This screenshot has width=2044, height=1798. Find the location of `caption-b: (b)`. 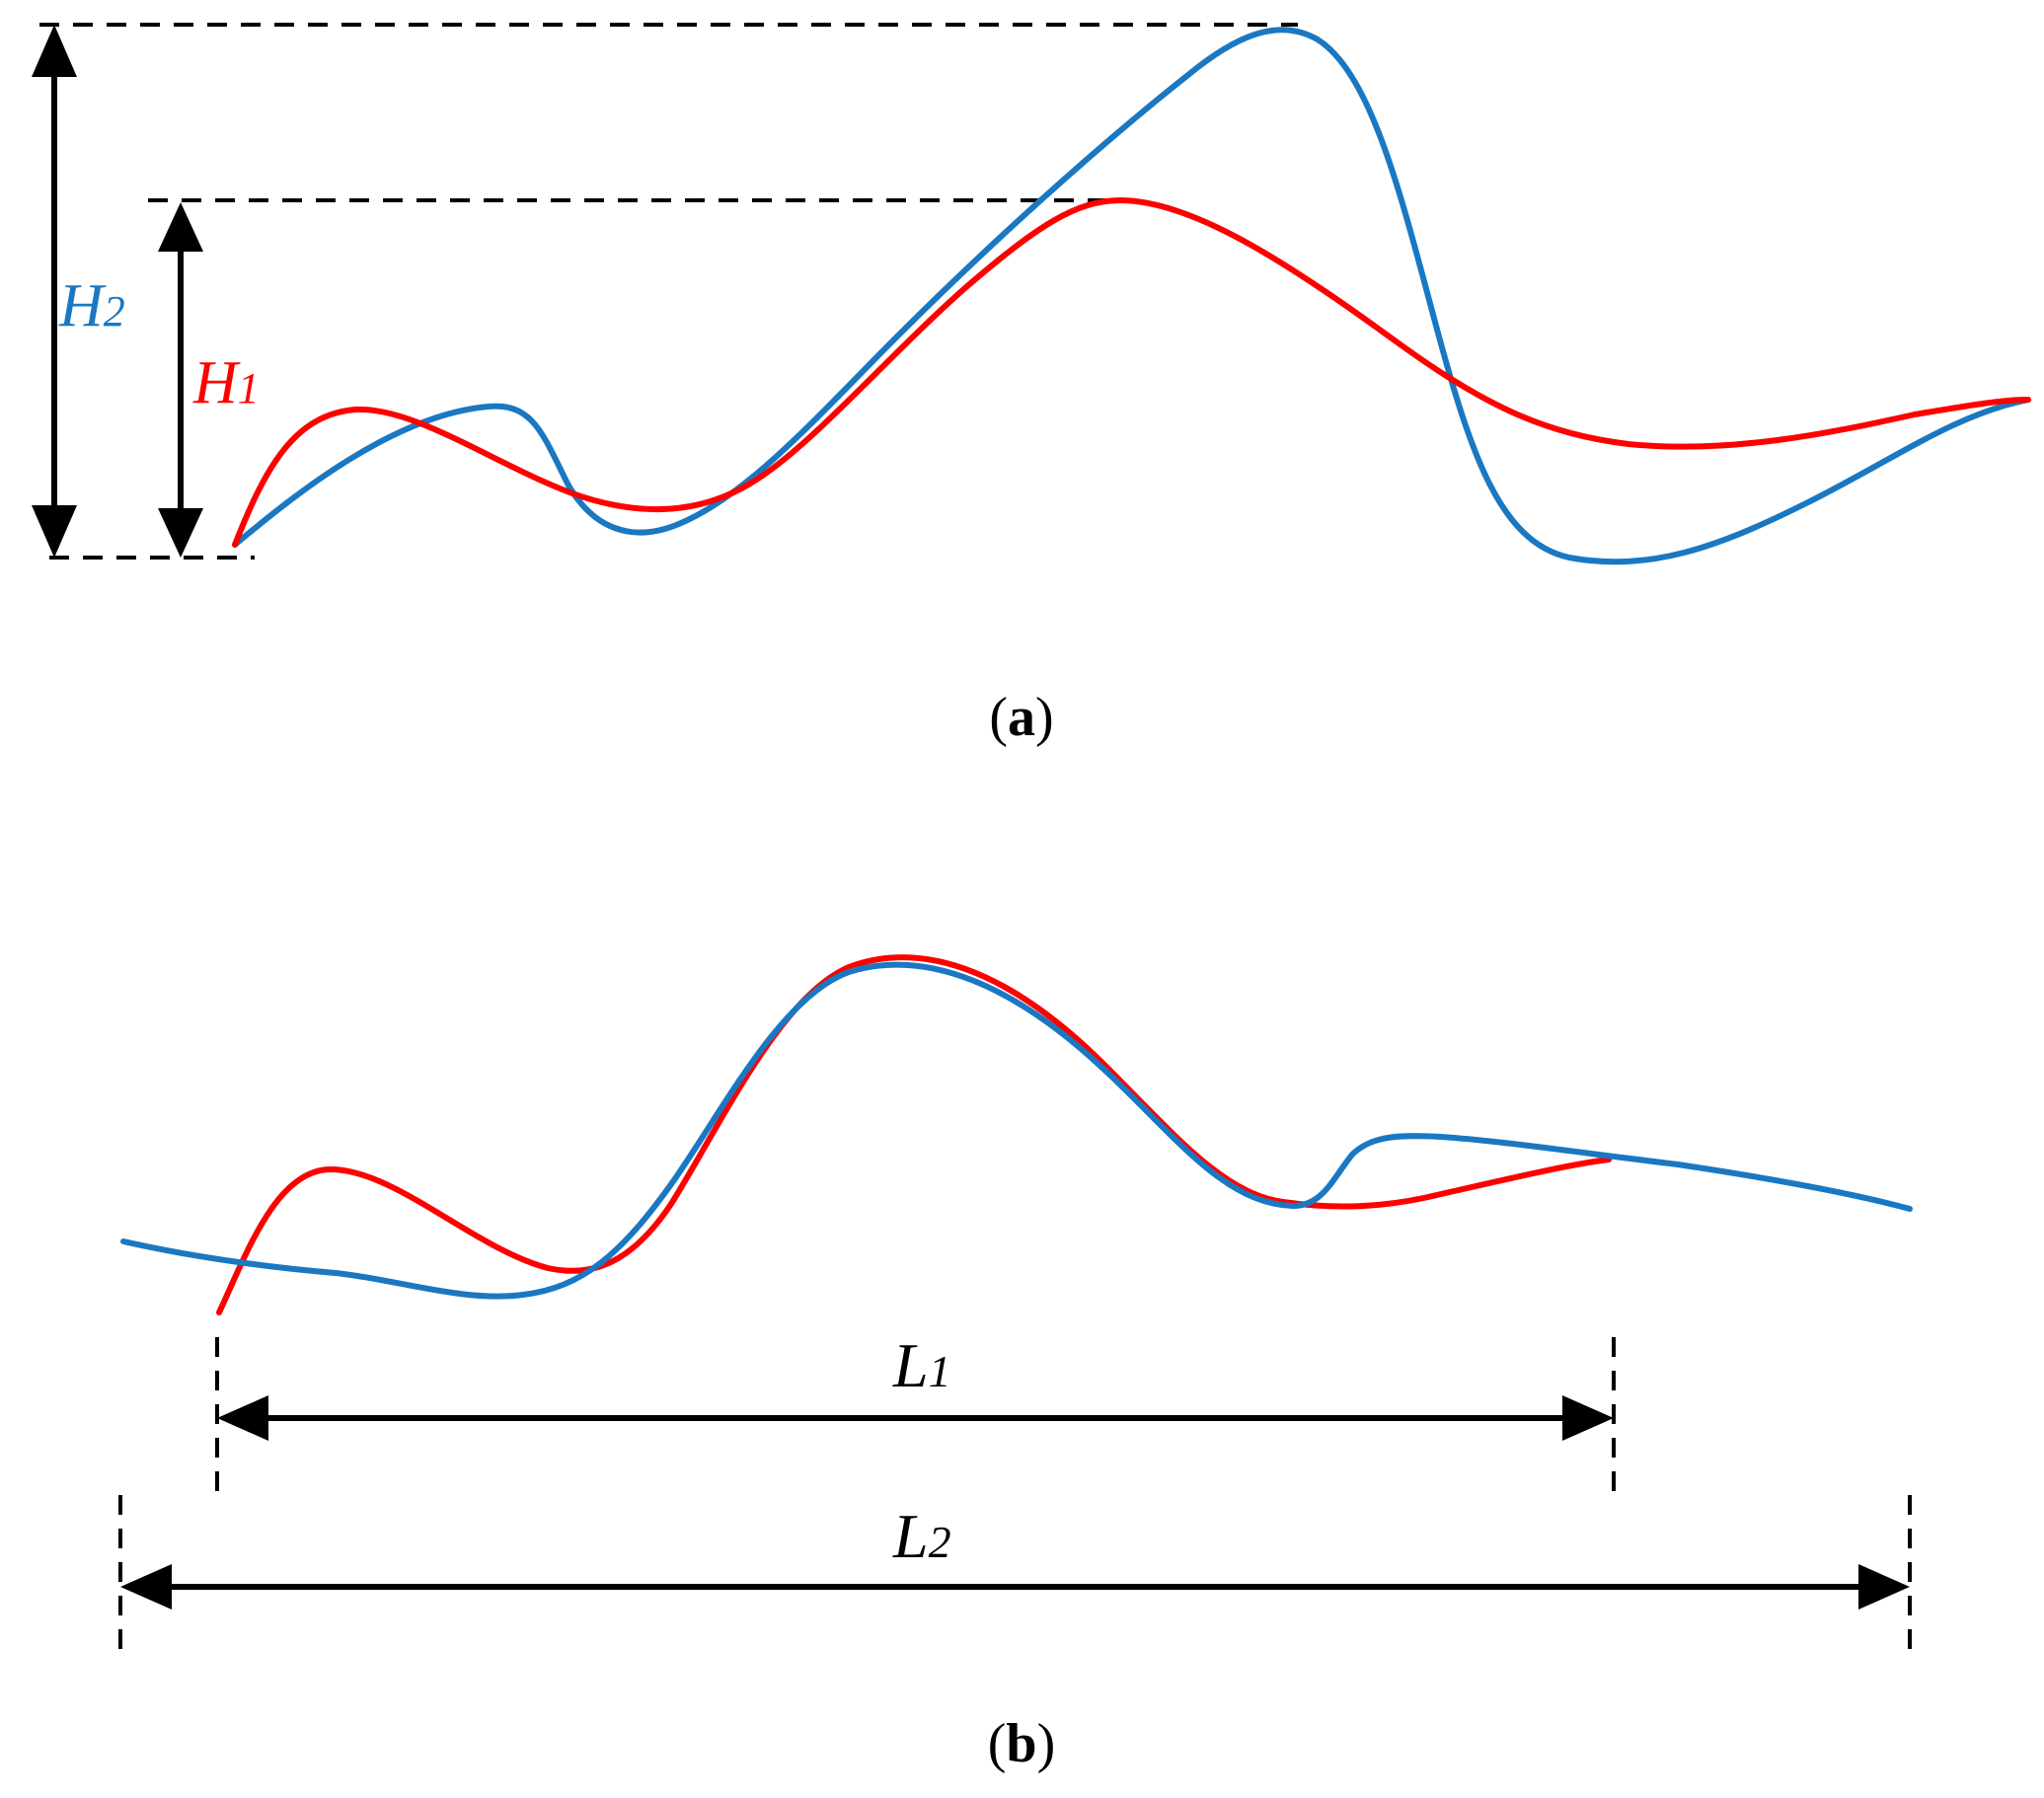

caption-b: (b) is located at coordinates (1022, 1743).